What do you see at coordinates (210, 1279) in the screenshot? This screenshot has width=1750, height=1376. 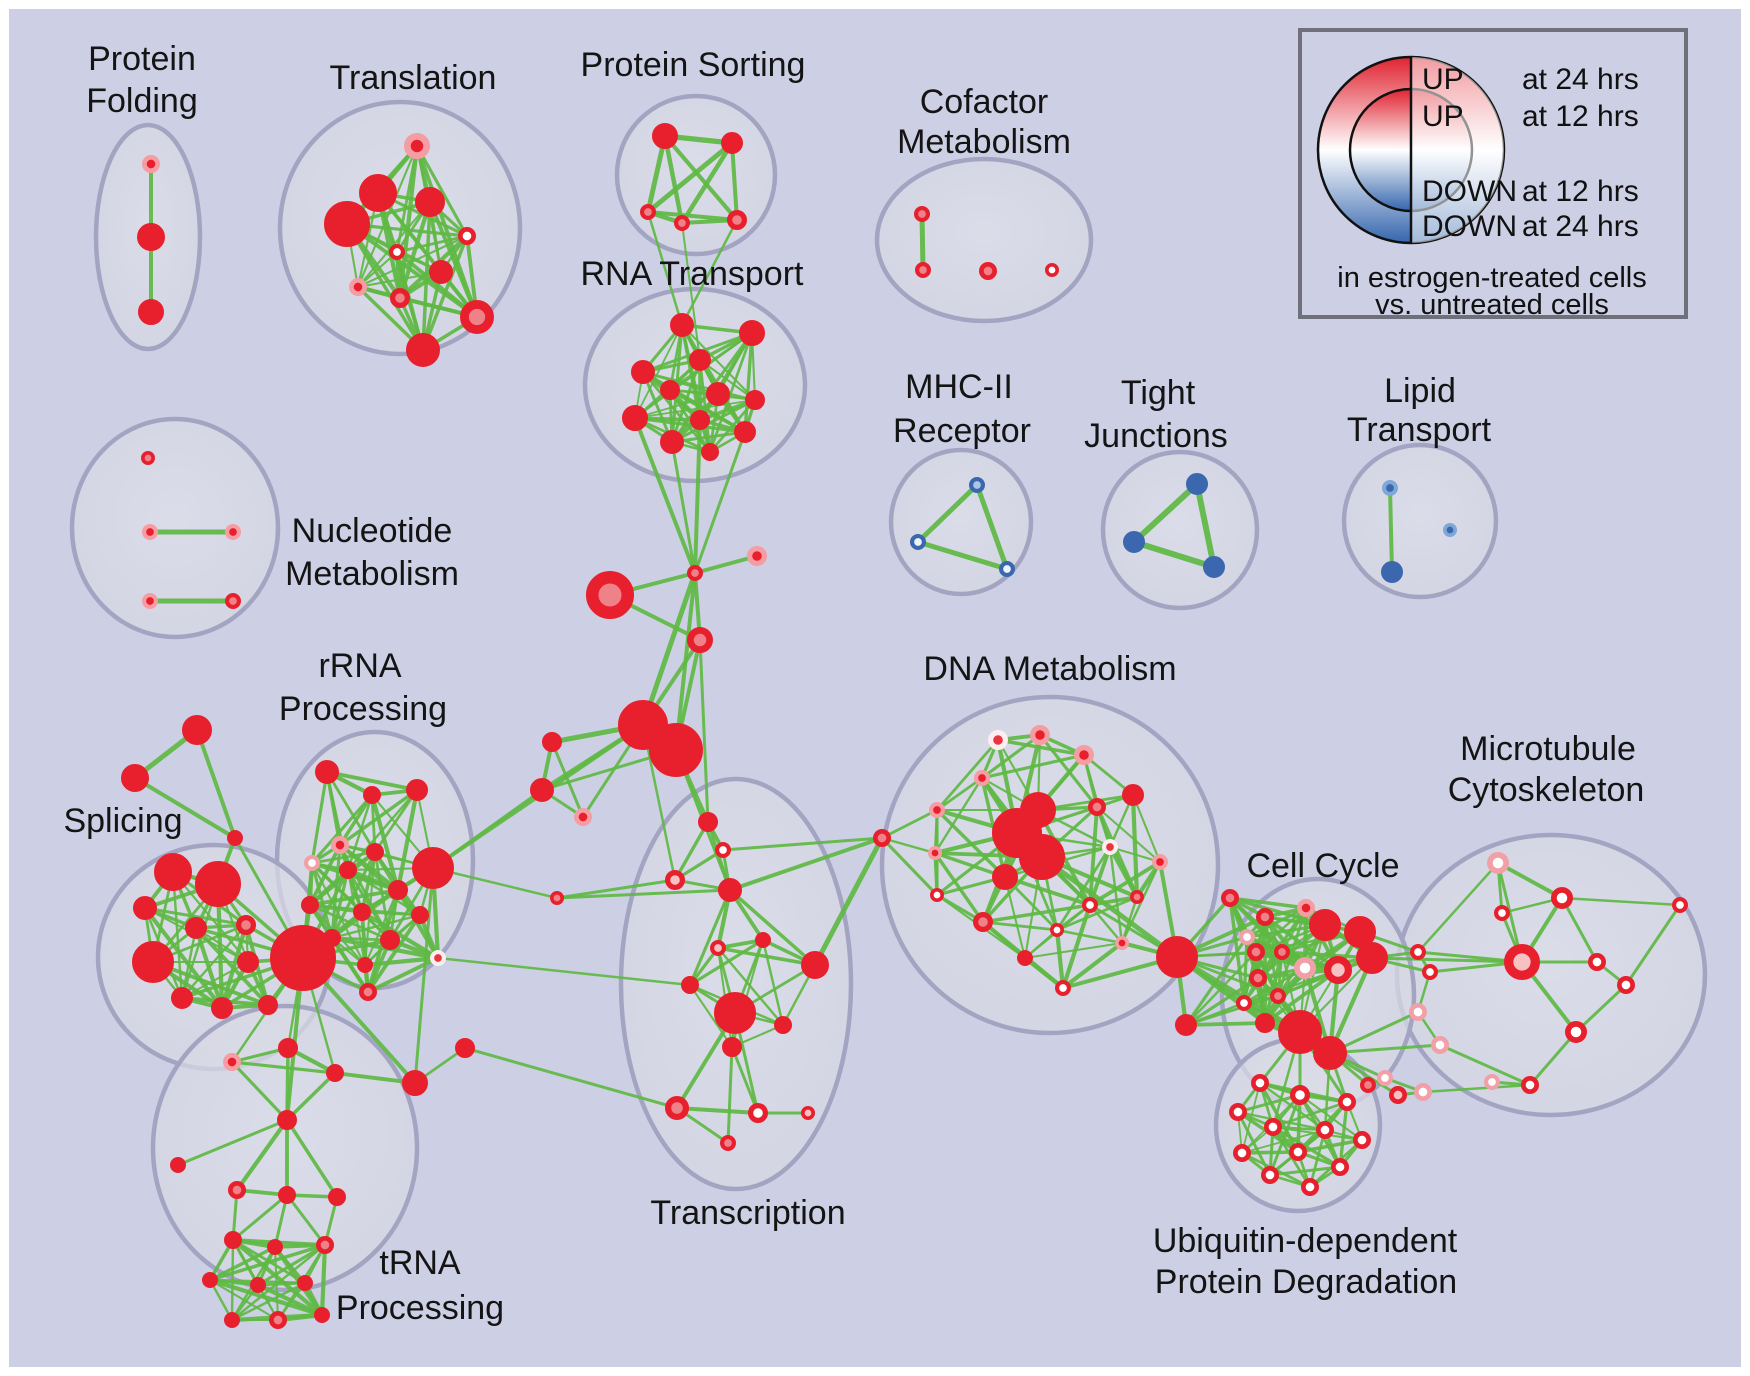 I see `network-node-p4` at bounding box center [210, 1279].